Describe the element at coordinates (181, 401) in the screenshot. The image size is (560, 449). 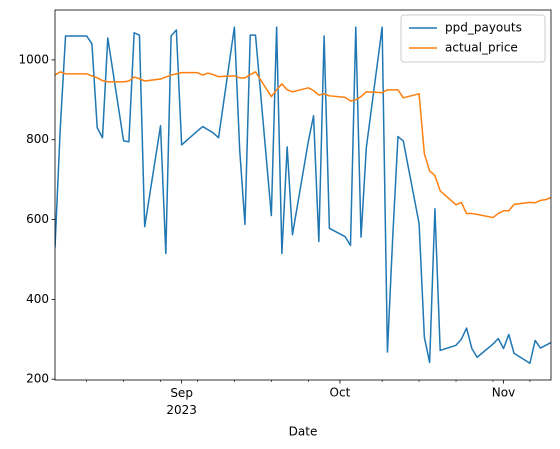
I see `x-tick-label: Sep 2023` at that location.